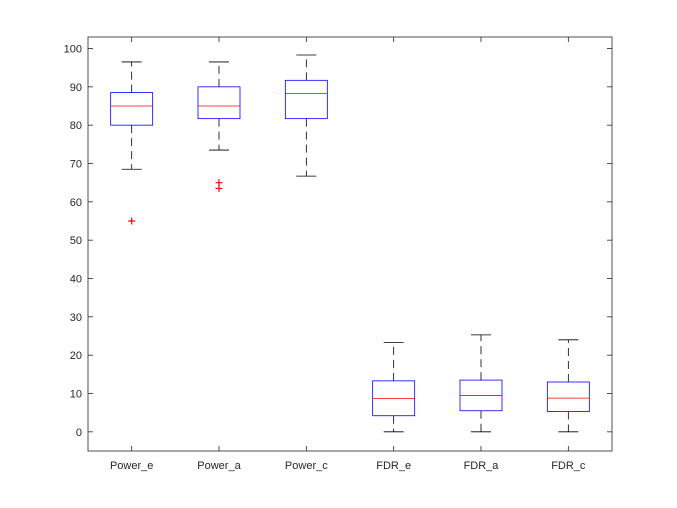 This screenshot has width=677, height=508. What do you see at coordinates (76, 165) in the screenshot?
I see `y-tick-label: 70` at bounding box center [76, 165].